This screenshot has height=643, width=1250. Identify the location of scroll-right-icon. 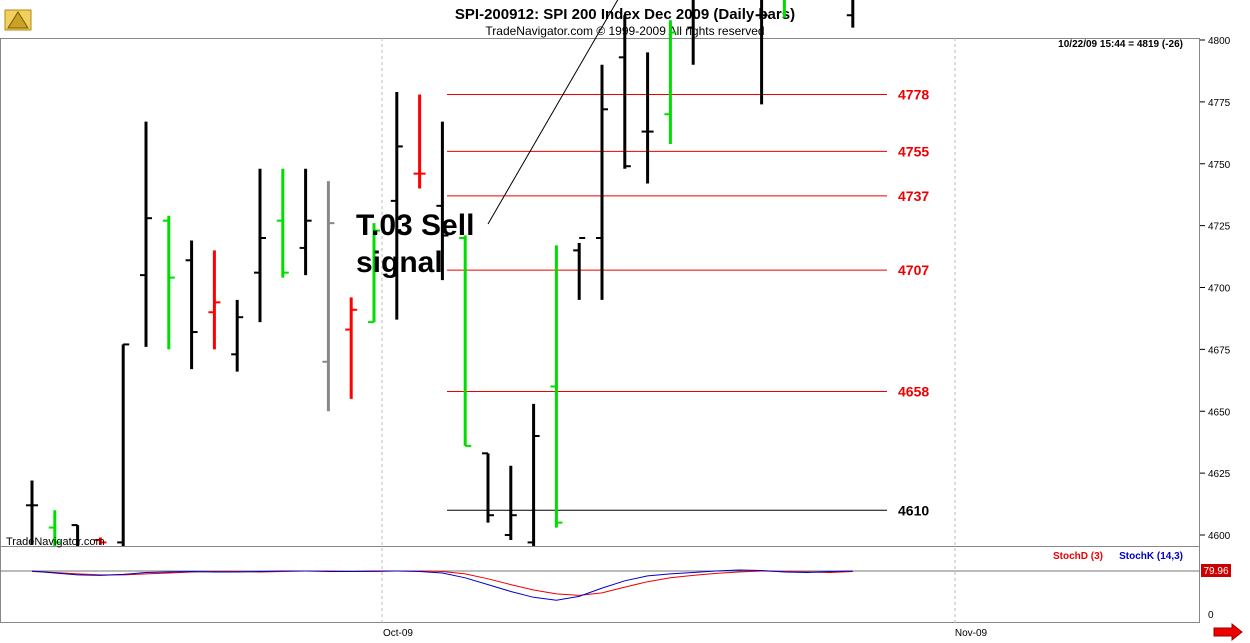
(1228, 632).